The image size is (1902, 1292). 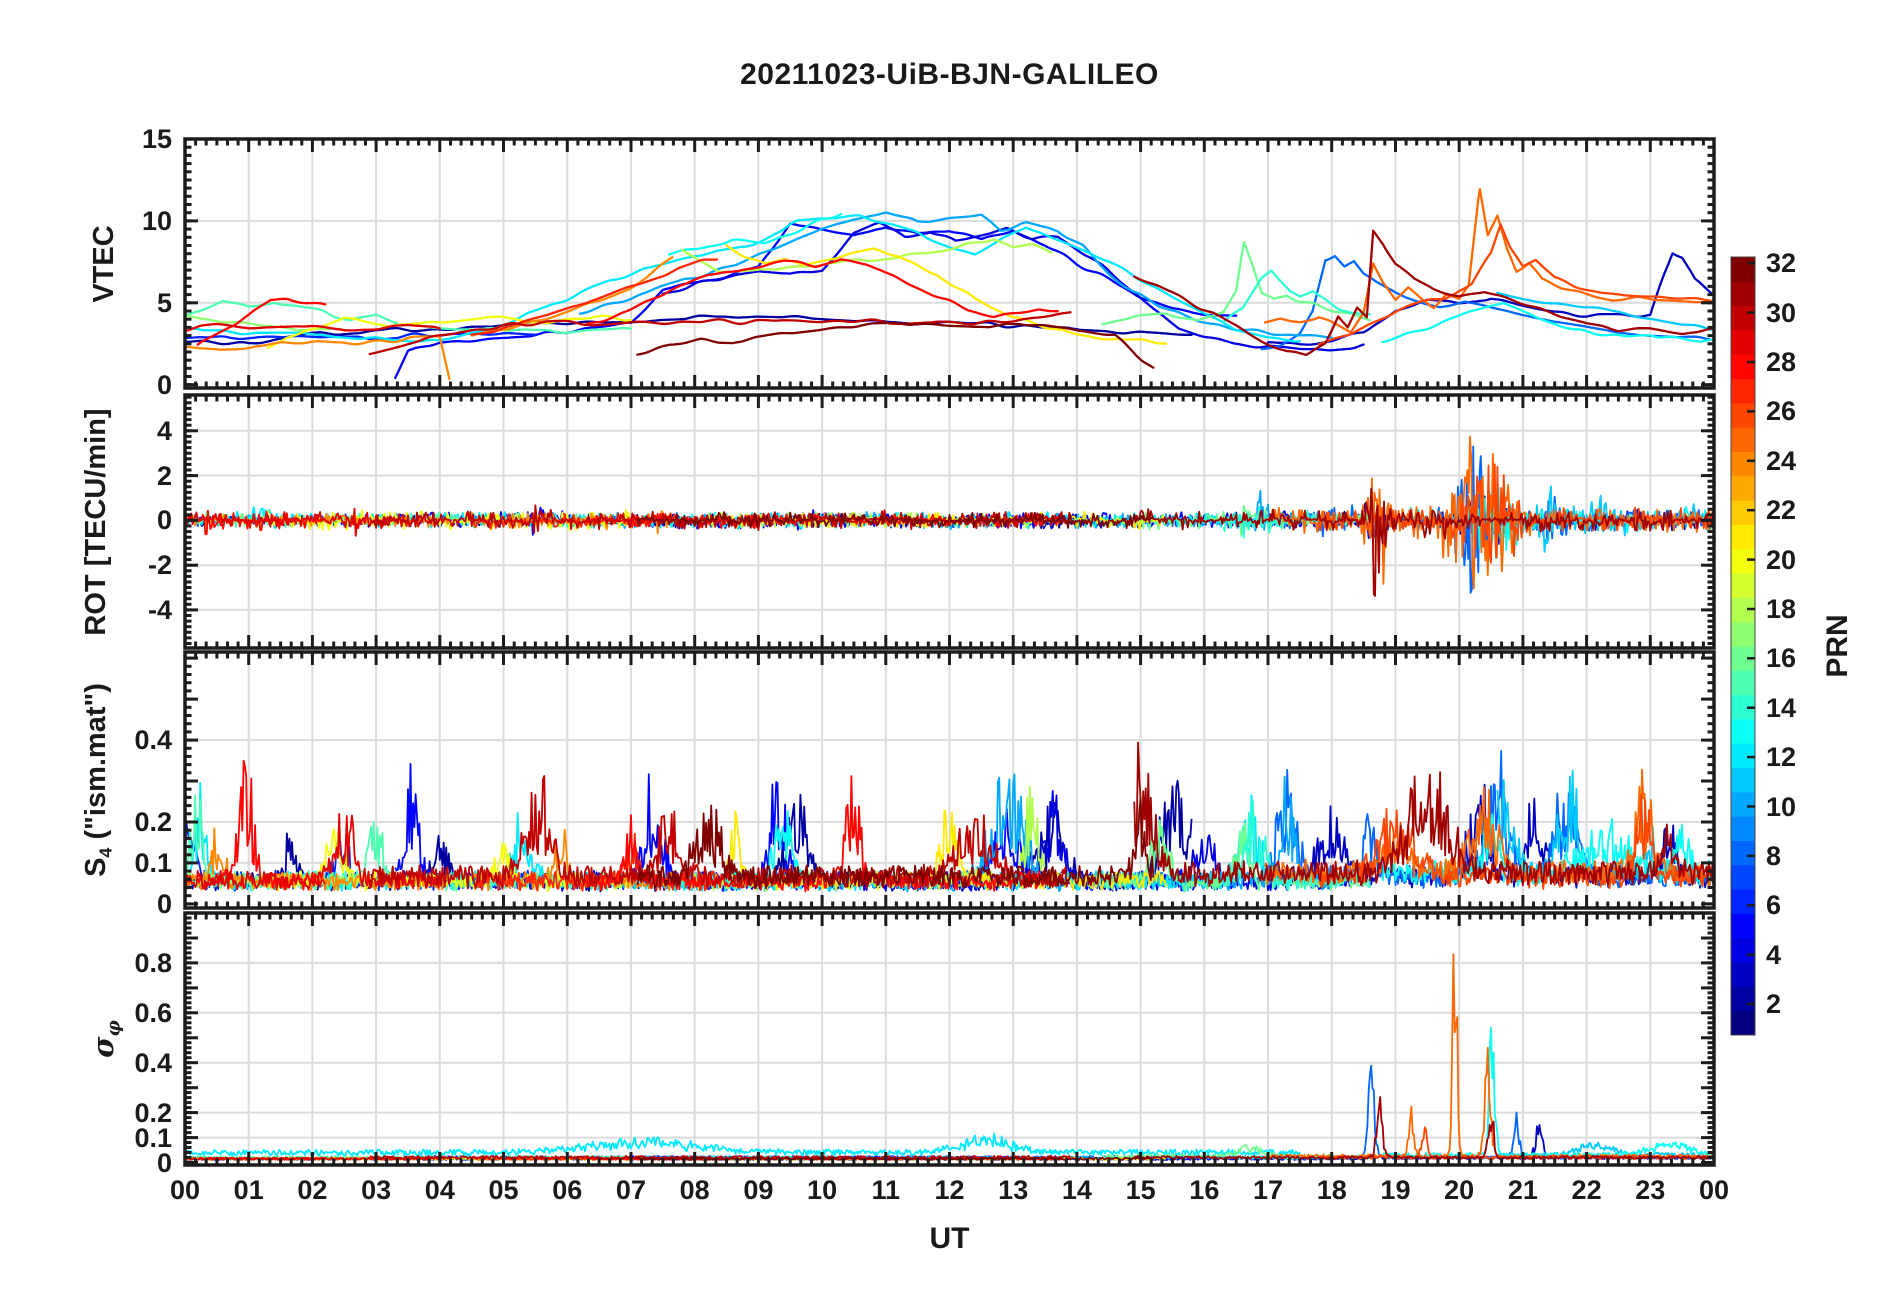 I want to click on x-tick-label: 08, so click(x=694, y=1190).